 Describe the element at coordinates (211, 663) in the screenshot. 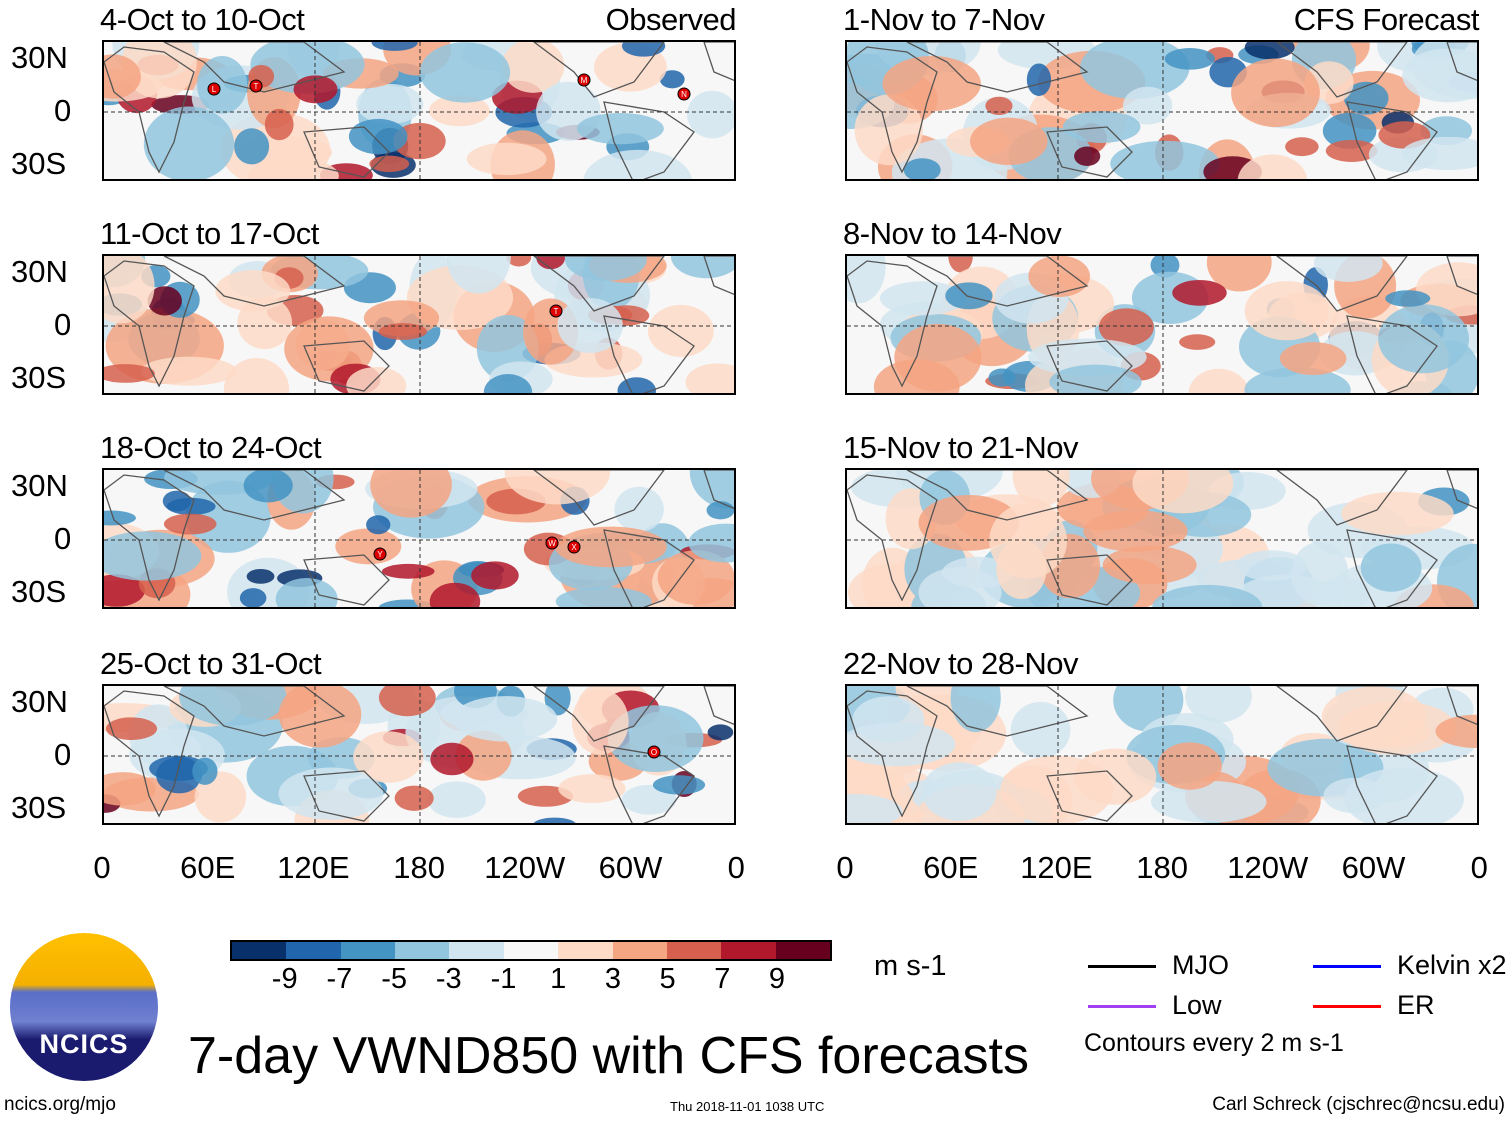

I see `panel-title: 25-Oct to 31-Oct` at that location.